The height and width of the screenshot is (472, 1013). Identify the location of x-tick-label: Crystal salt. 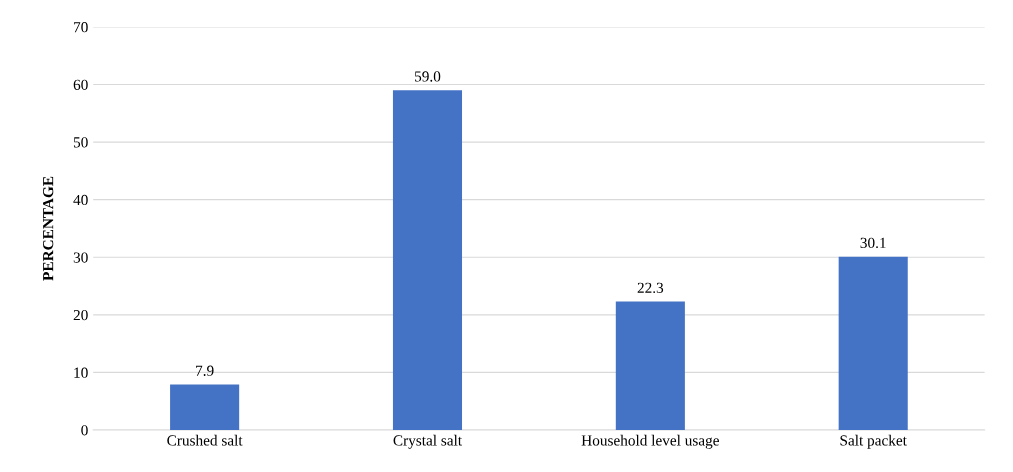
(427, 441).